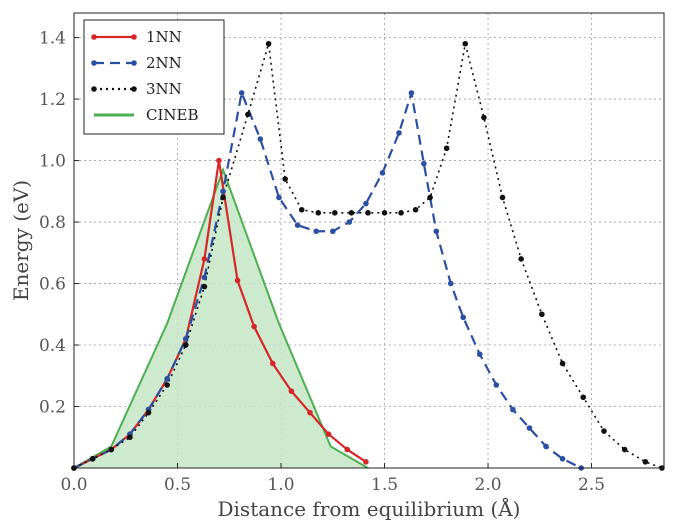 This screenshot has height=524, width=673. What do you see at coordinates (591, 485) in the screenshot?
I see `x-tick-label: 2.5` at bounding box center [591, 485].